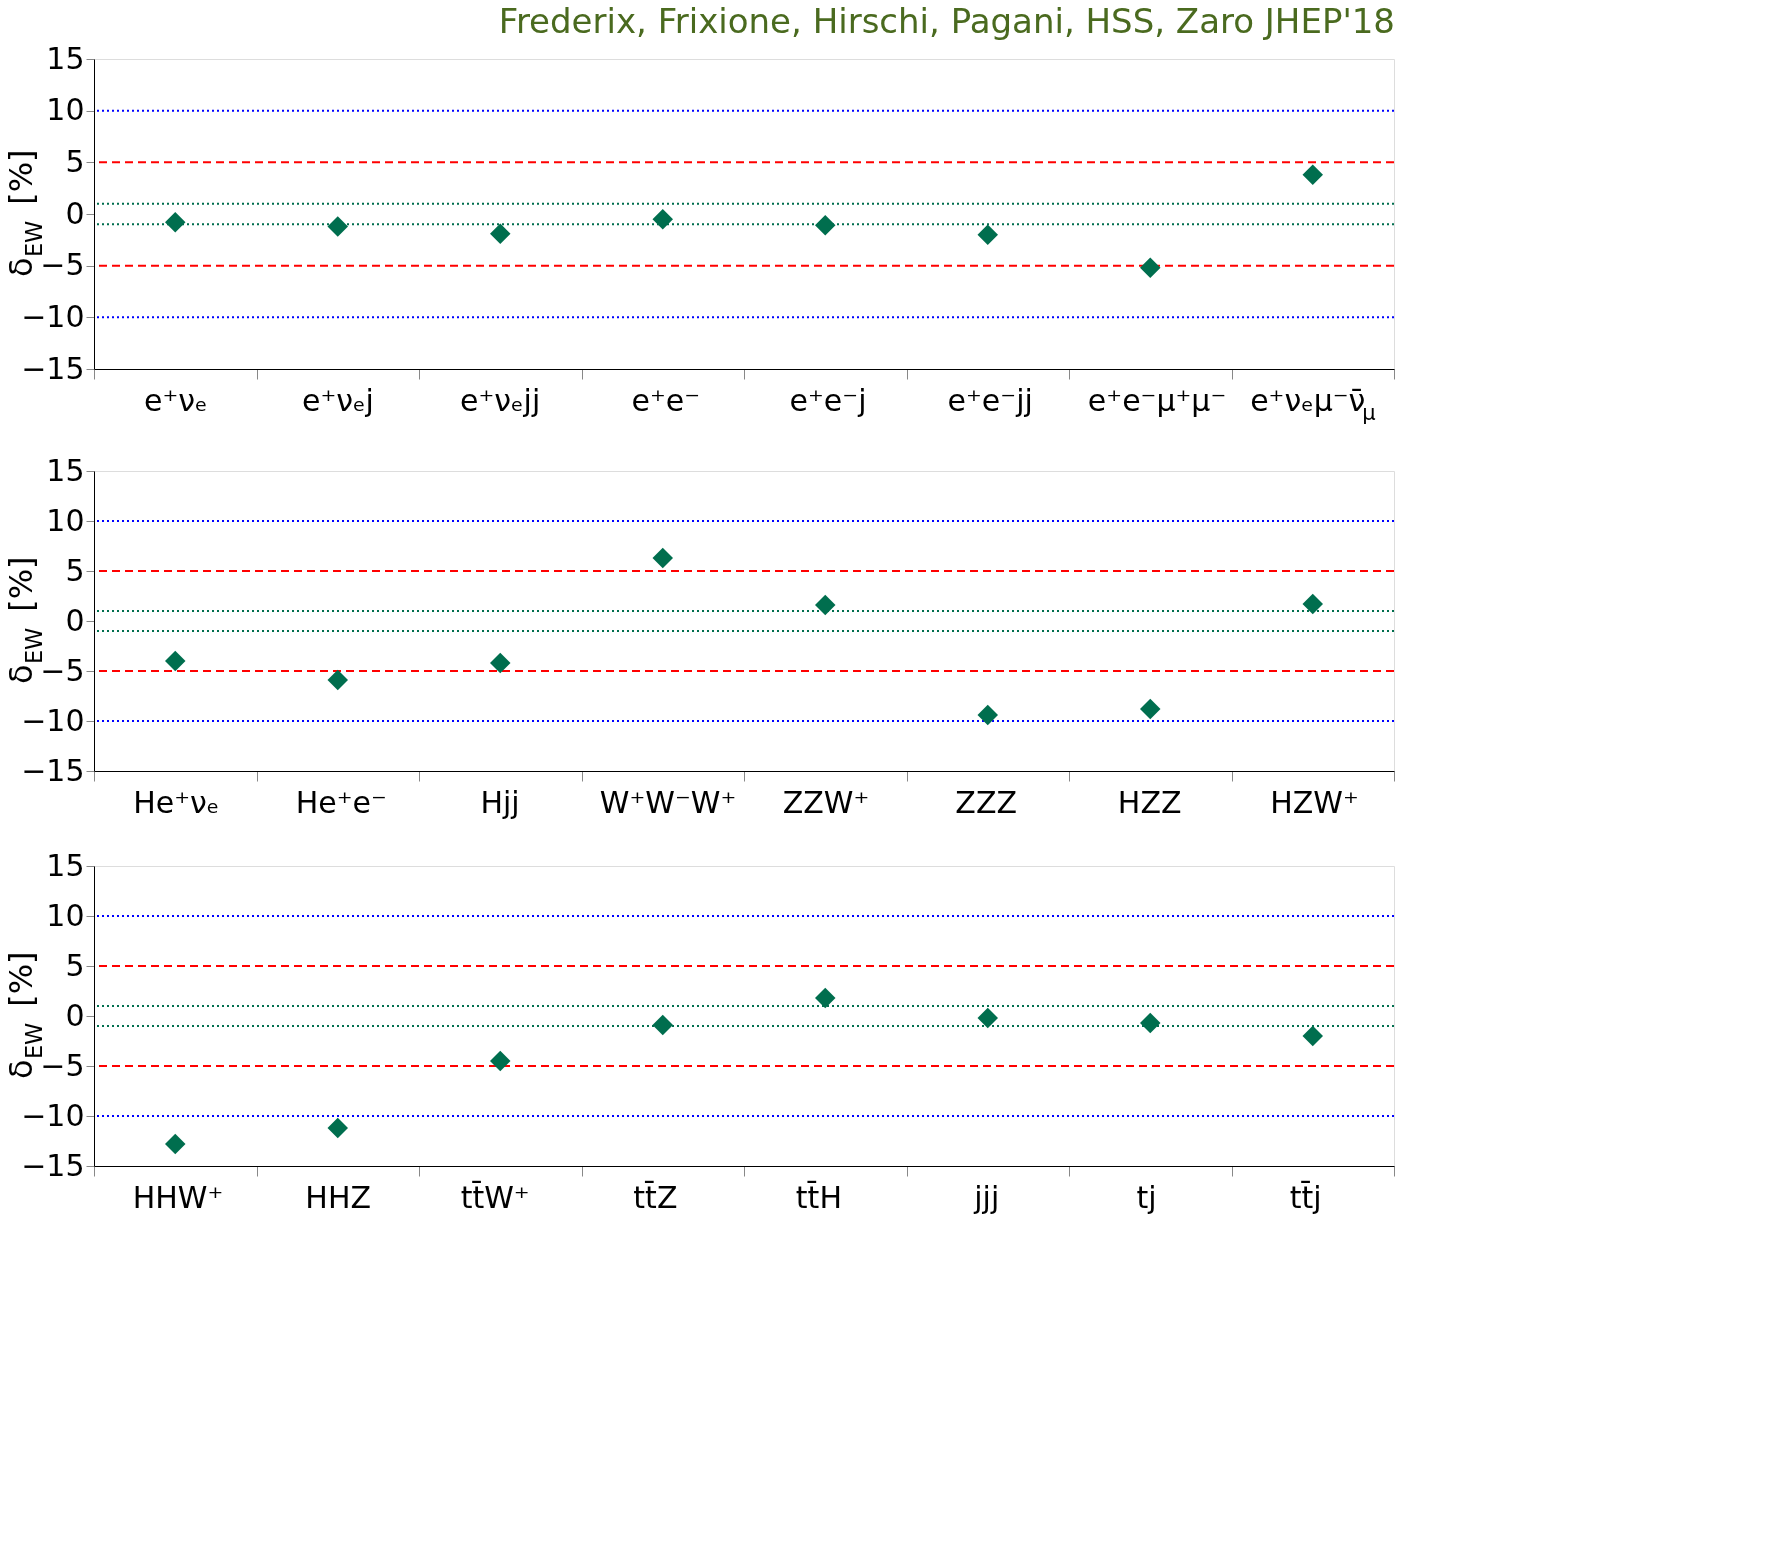  I want to click on x-tick-label: e⁺νₑjj, so click(500, 400).